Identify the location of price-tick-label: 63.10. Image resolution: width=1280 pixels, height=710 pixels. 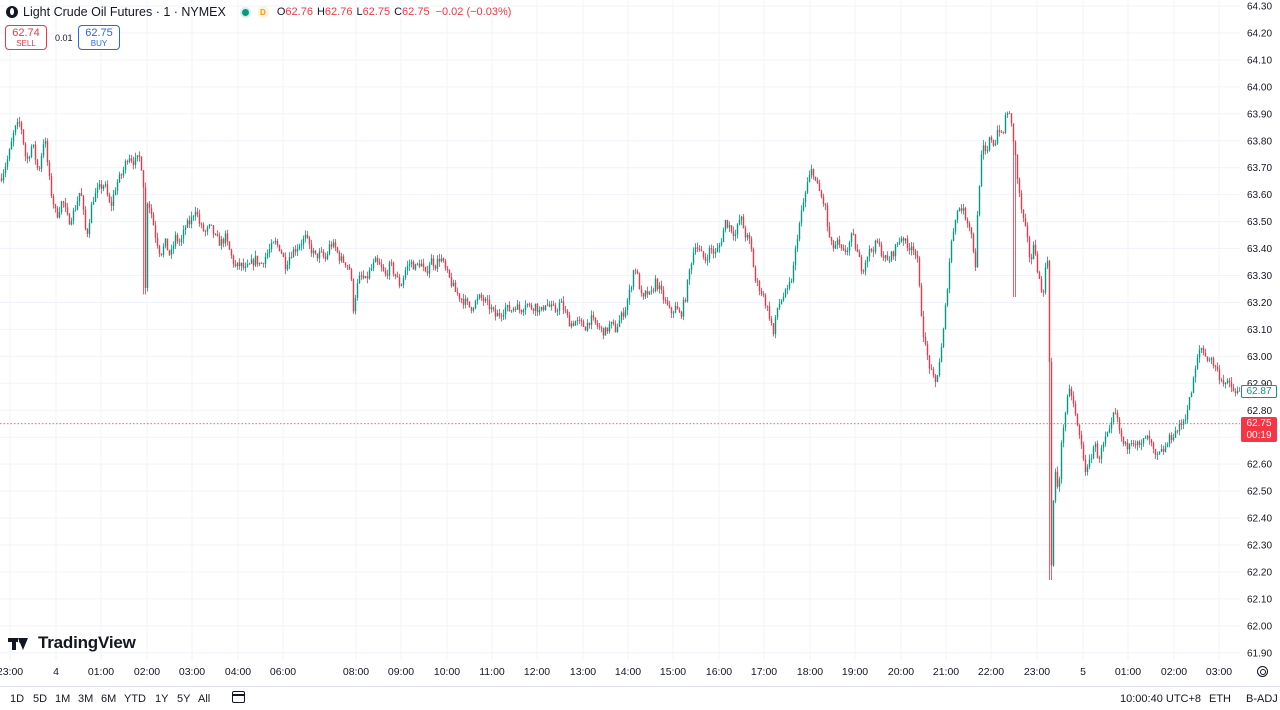
(1259, 330).